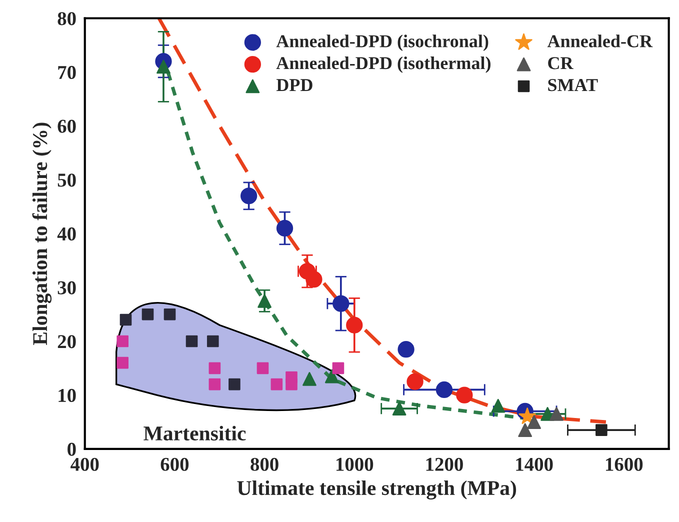 The width and height of the screenshot is (679, 522). What do you see at coordinates (67, 180) in the screenshot?
I see `y-tick-label: 50` at bounding box center [67, 180].